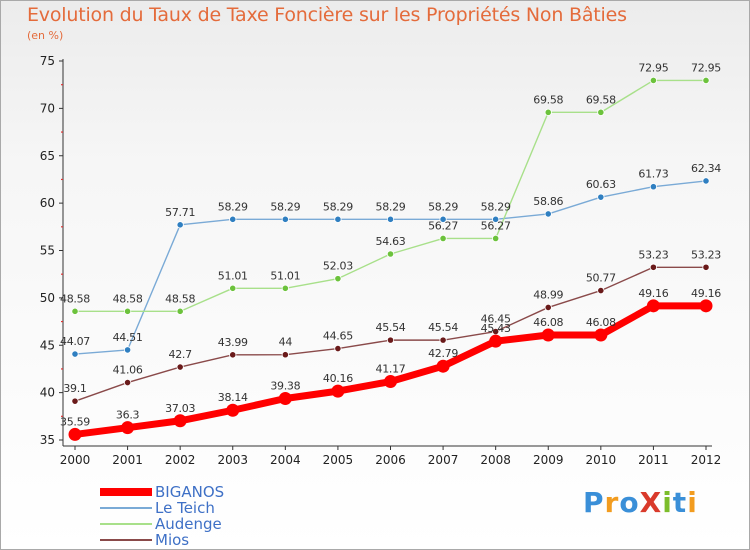 Image resolution: width=750 pixels, height=550 pixels. Describe the element at coordinates (47, 156) in the screenshot. I see `y-tick-label: 65` at that location.